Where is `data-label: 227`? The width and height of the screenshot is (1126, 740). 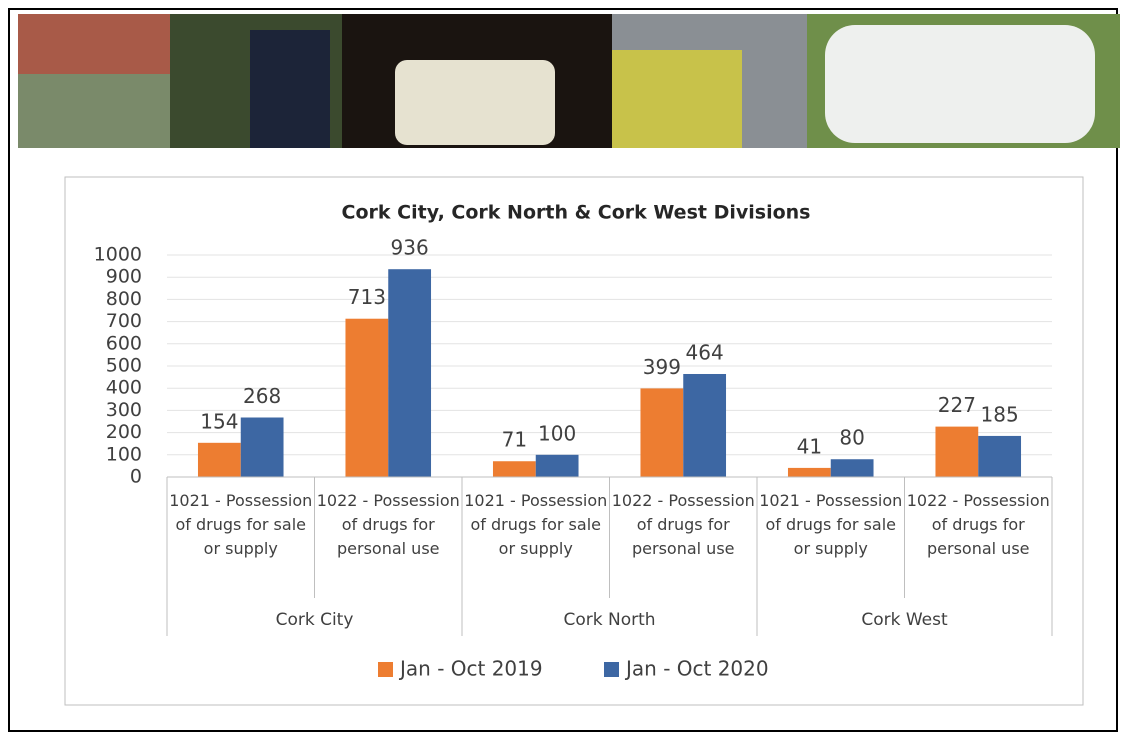 data-label: 227 is located at coordinates (957, 405).